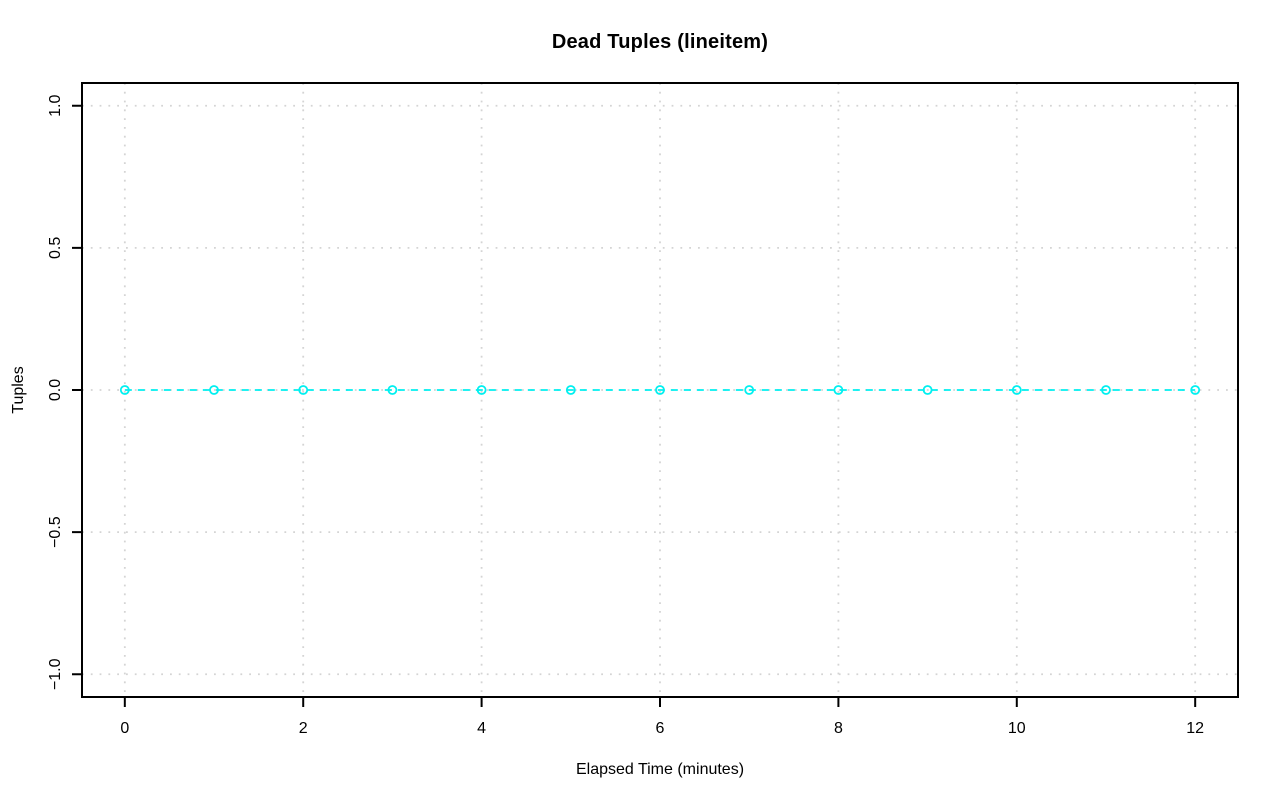  I want to click on x-axis-title: Elapsed Time (minutes), so click(660, 769).